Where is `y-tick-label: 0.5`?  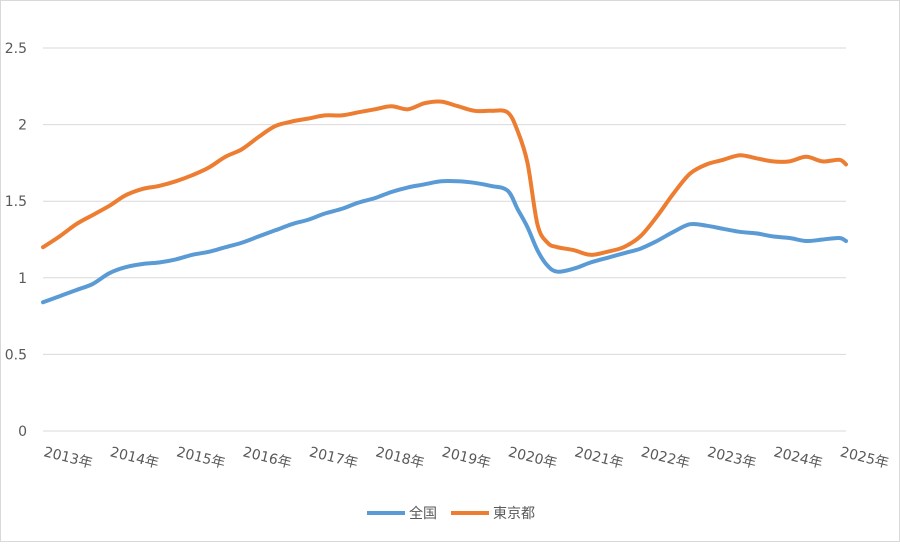
y-tick-label: 0.5 is located at coordinates (16, 355).